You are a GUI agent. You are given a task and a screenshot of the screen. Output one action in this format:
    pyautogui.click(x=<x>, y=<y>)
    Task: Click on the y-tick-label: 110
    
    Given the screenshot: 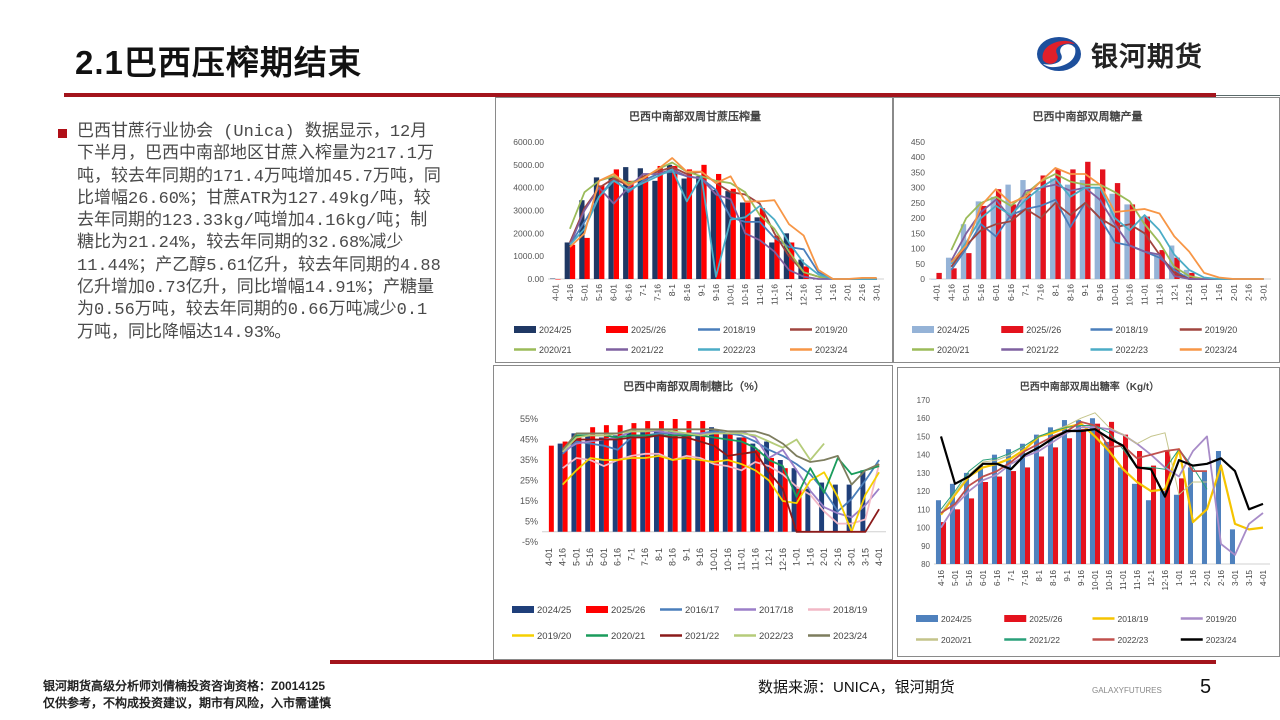 What is the action you would take?
    pyautogui.click(x=923, y=509)
    